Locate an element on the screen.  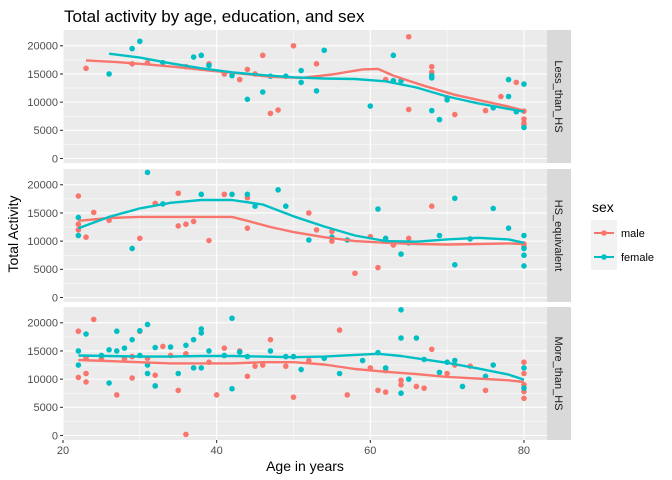
legend-label-female: female is located at coordinates (637, 258).